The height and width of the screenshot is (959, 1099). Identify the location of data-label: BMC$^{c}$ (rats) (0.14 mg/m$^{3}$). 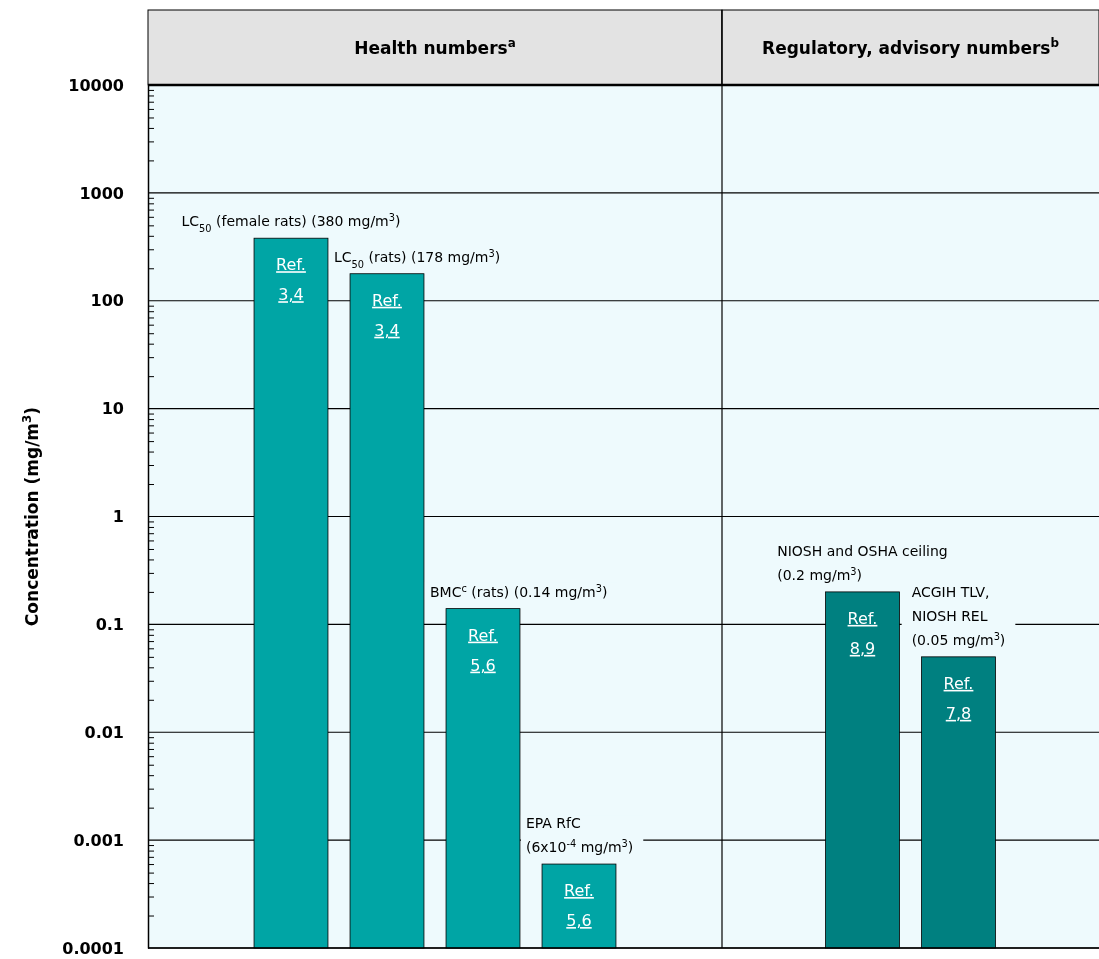
(518, 591).